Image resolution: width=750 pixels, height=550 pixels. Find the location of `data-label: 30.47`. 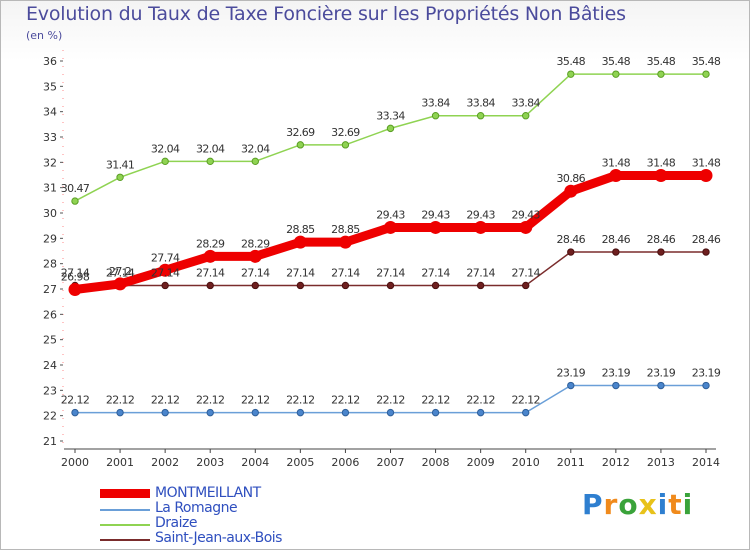

data-label: 30.47 is located at coordinates (75, 188).